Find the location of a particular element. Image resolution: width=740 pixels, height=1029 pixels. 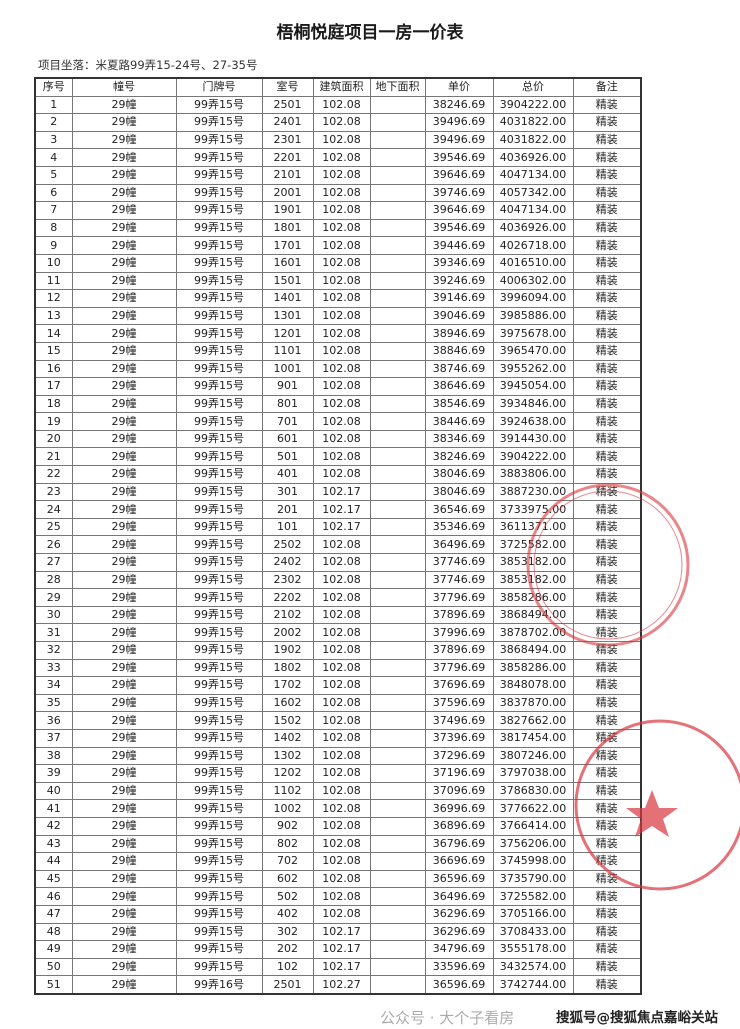

cell-room: 1002 is located at coordinates (287, 808).